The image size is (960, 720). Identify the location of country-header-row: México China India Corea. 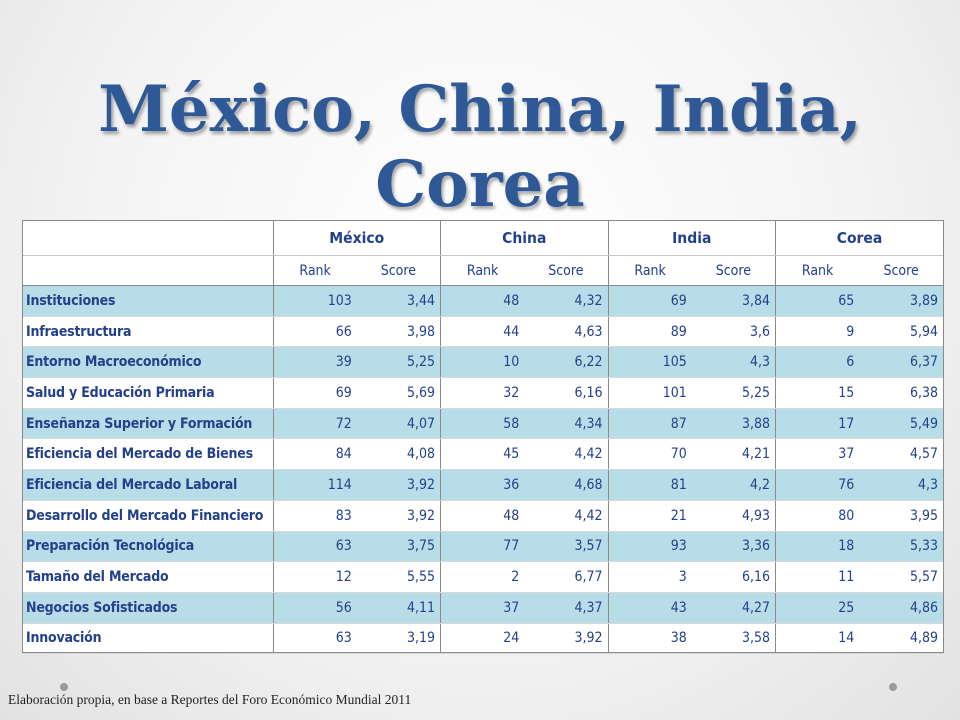
(483, 238).